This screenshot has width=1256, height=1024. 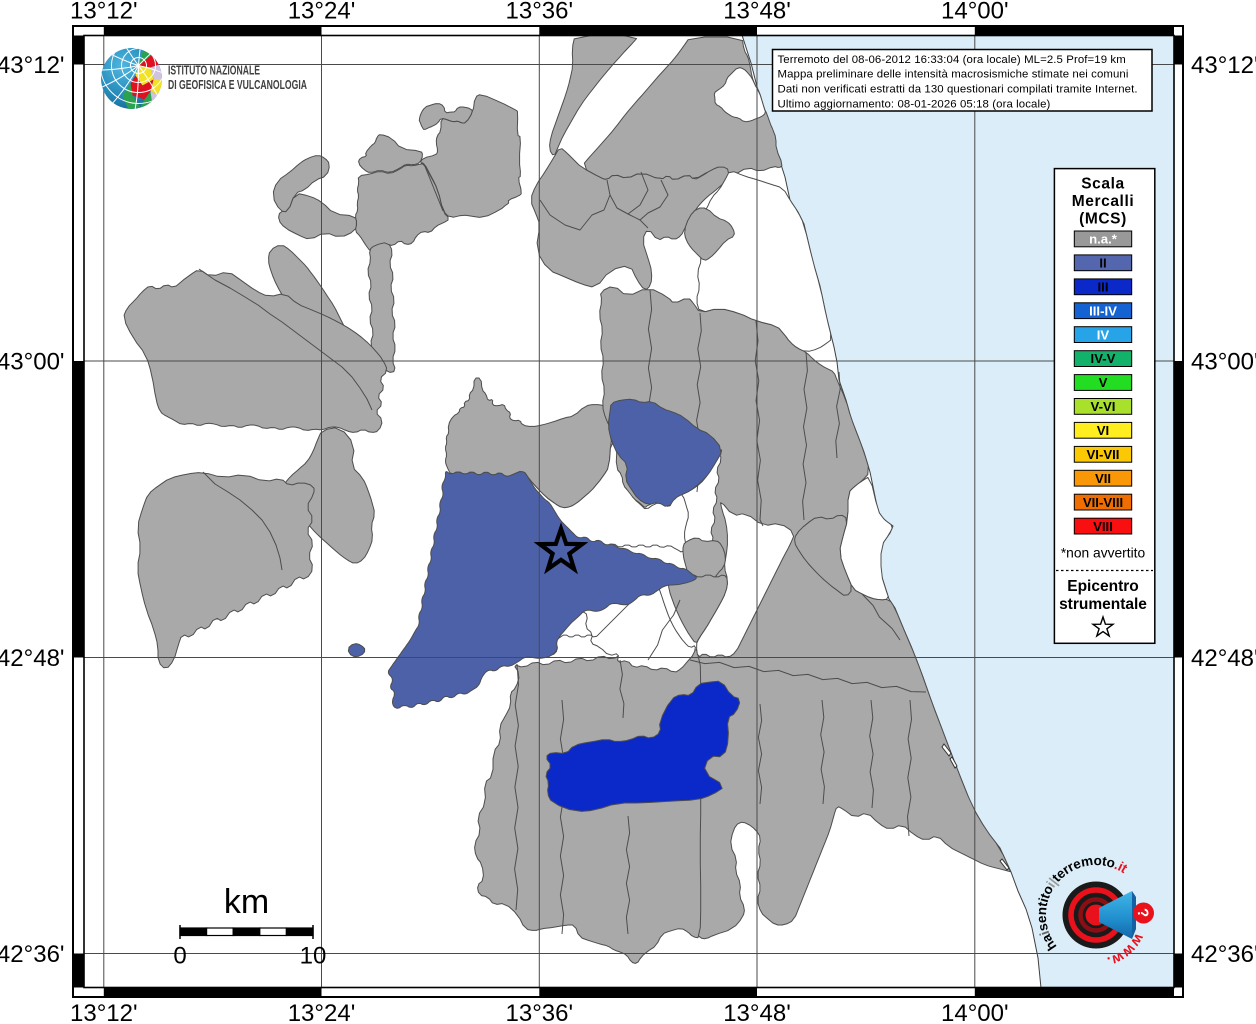 I want to click on svg-text: III-IV, so click(x=1103, y=310).